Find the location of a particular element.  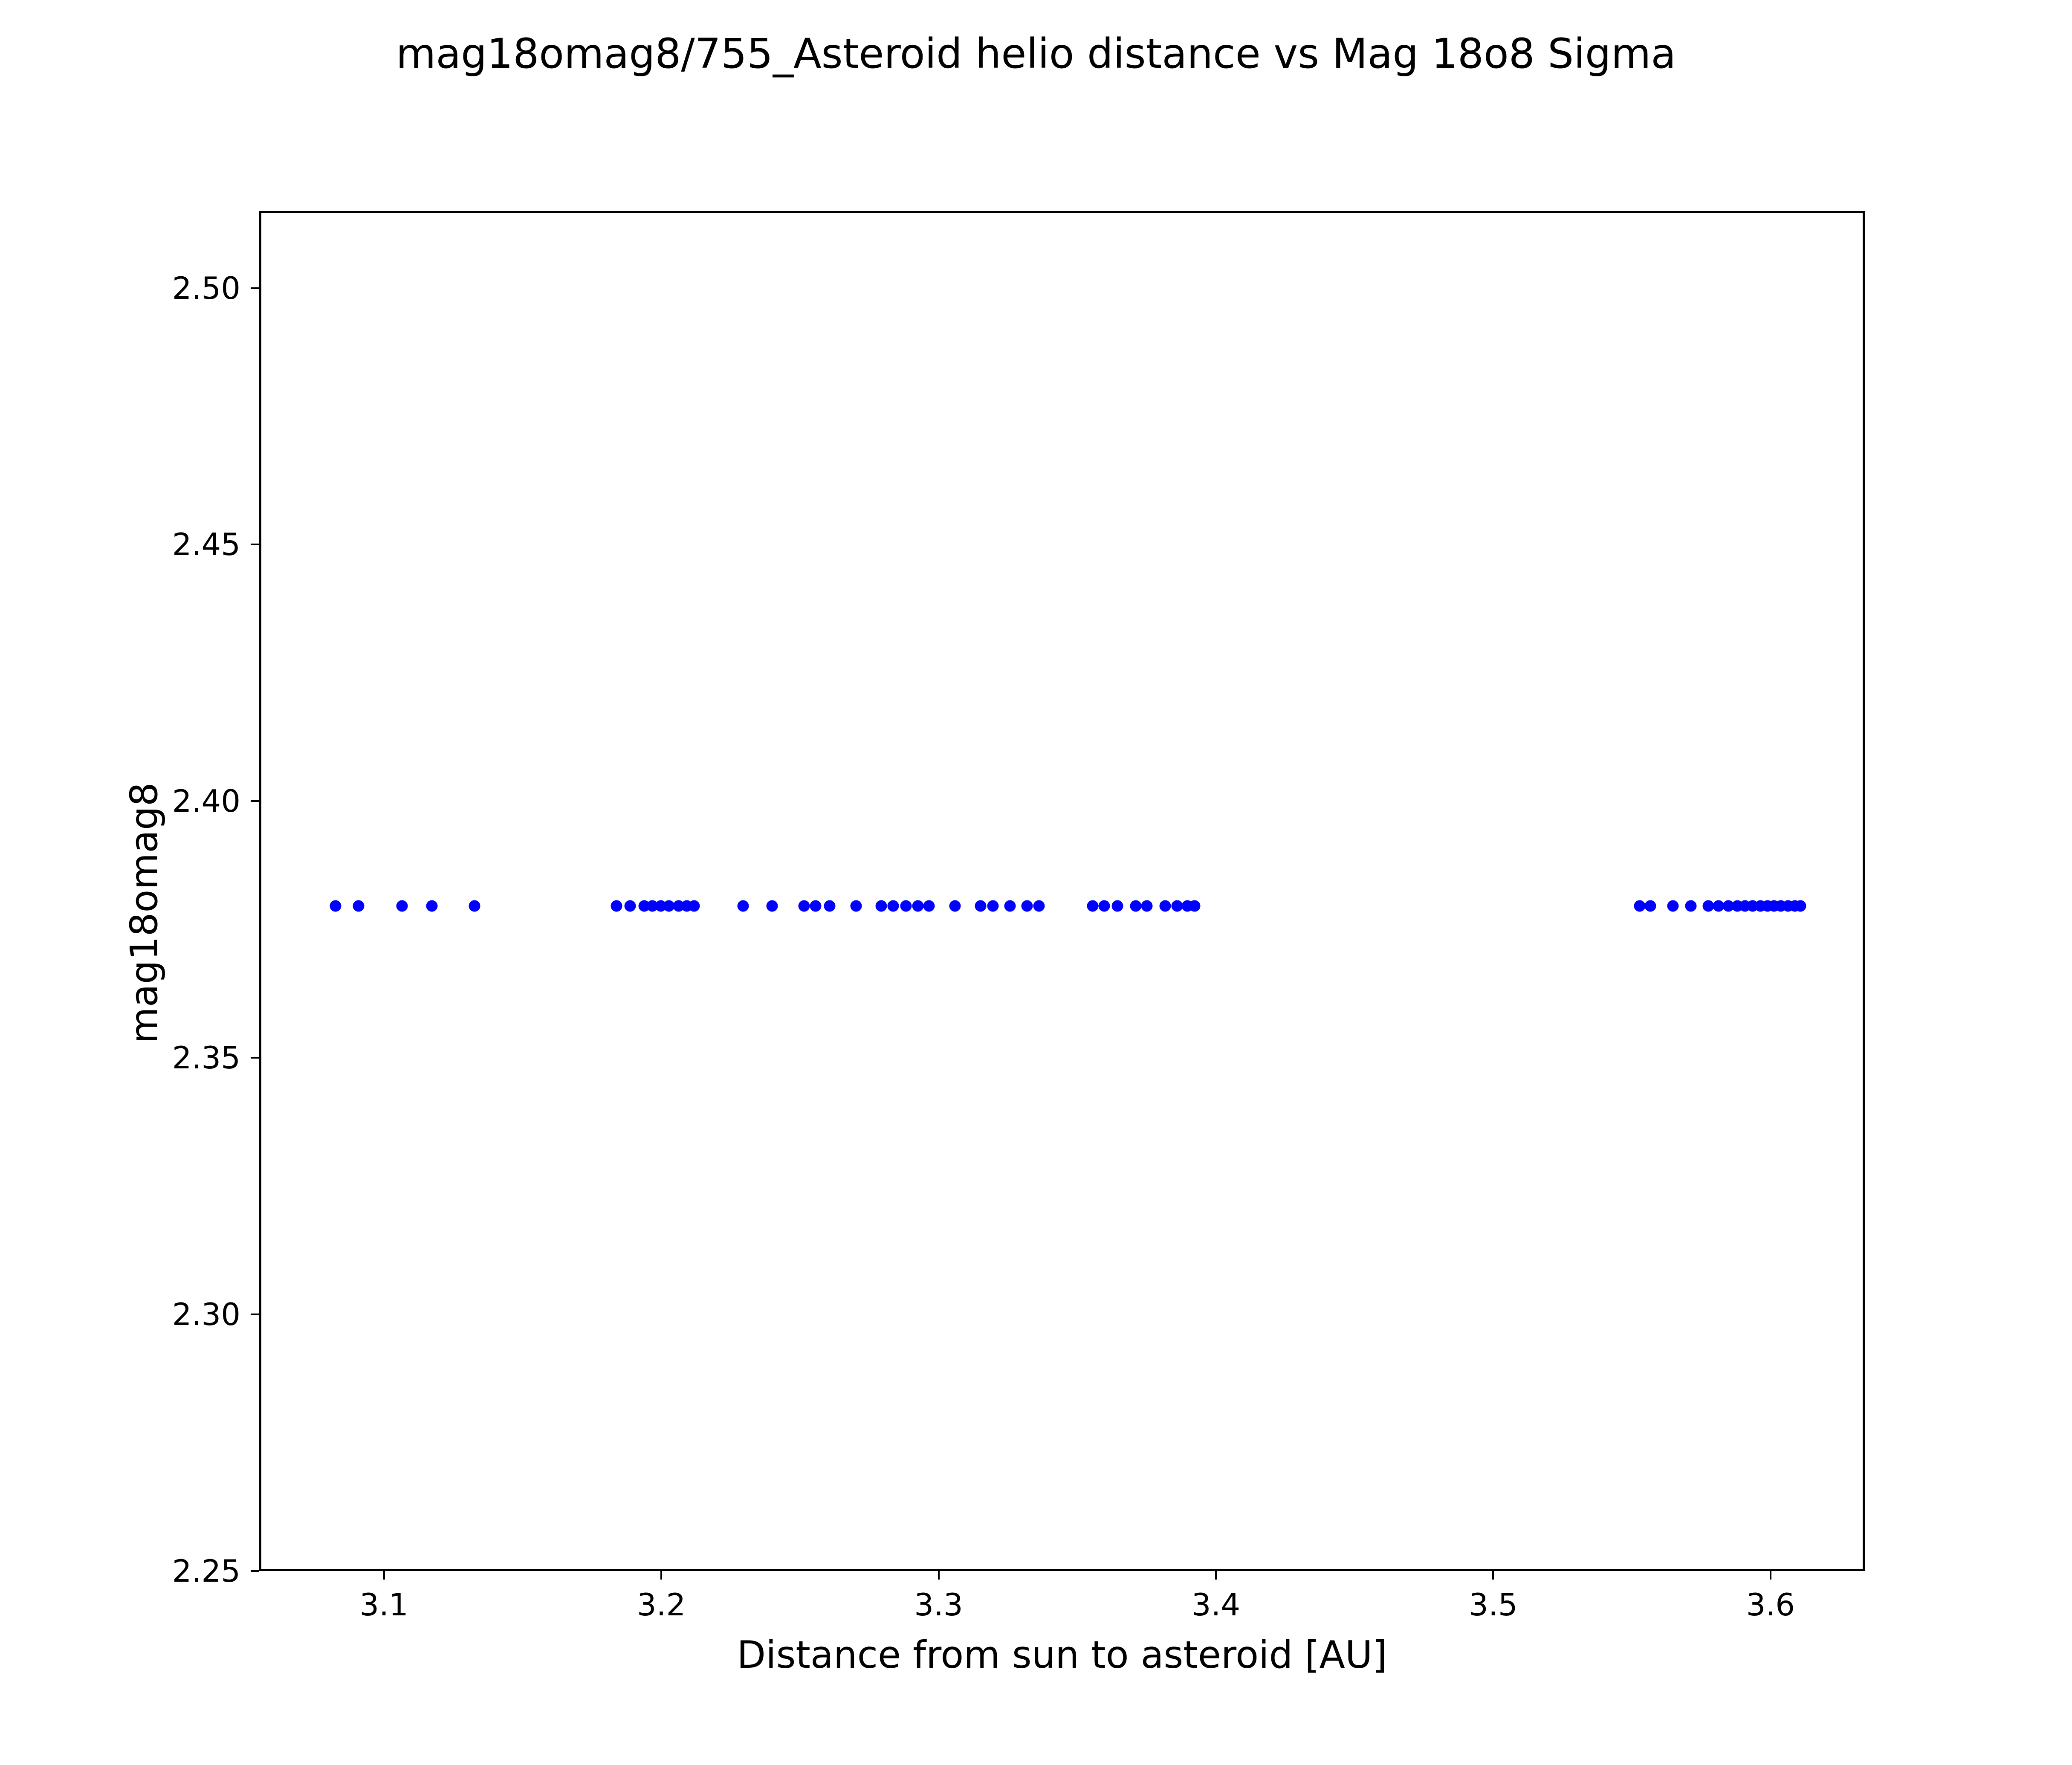

y-tick-label: 2.25 is located at coordinates (206, 1571).